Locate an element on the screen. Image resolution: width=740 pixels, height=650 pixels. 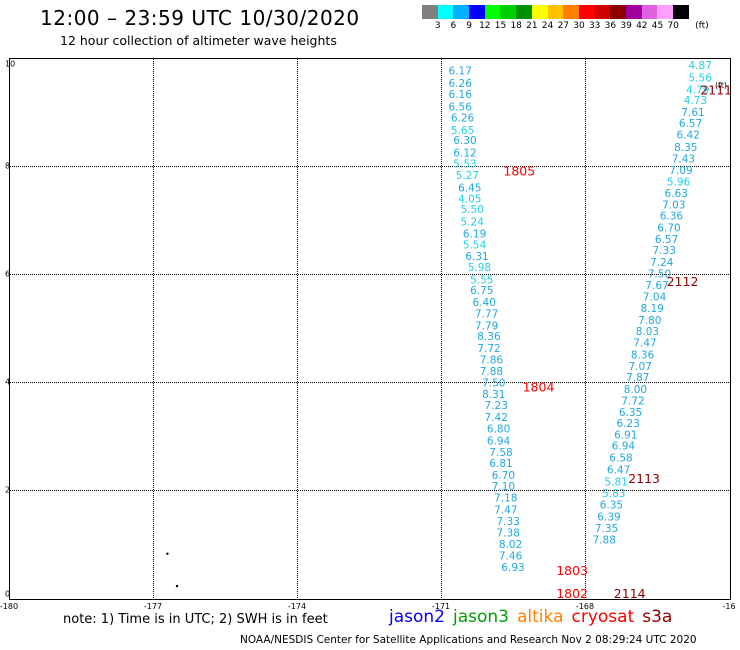
data-point-label: 7.58 is located at coordinates (500, 453).